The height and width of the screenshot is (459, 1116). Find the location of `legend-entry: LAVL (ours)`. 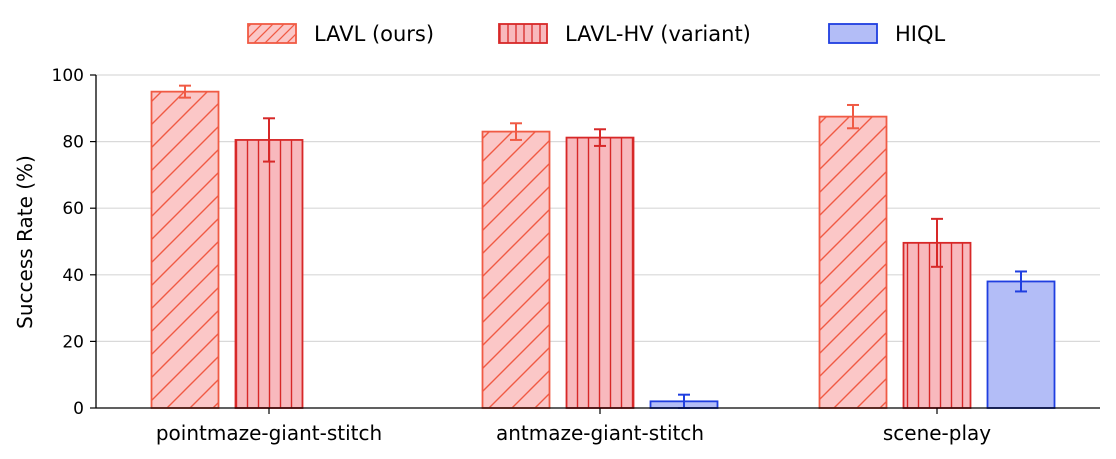

legend-entry: LAVL (ours) is located at coordinates (340, 34).